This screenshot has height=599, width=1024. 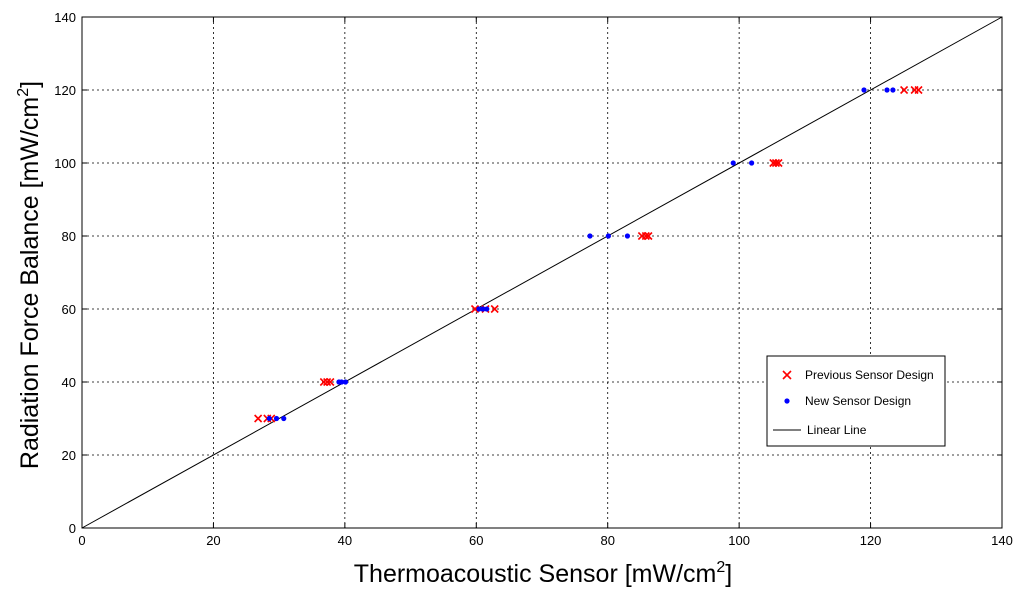 What do you see at coordinates (30, 84) in the screenshot?
I see `y-axis-label-end: ]` at bounding box center [30, 84].